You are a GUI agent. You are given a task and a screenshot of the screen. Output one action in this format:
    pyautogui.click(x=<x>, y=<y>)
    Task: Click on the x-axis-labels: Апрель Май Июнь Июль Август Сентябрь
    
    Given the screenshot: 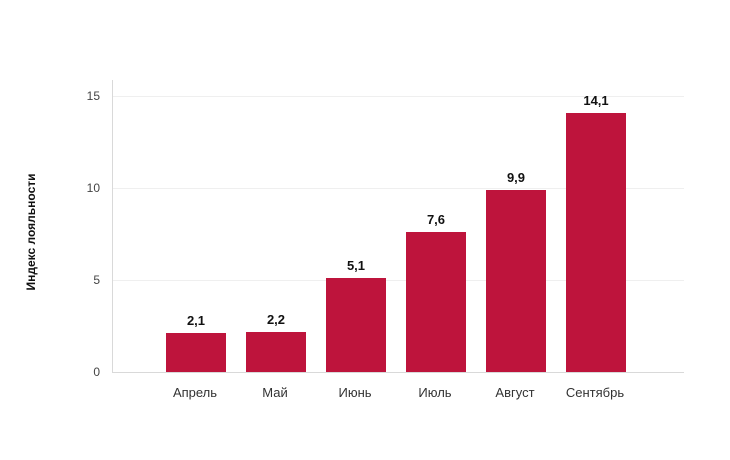 What is the action you would take?
    pyautogui.click(x=395, y=392)
    